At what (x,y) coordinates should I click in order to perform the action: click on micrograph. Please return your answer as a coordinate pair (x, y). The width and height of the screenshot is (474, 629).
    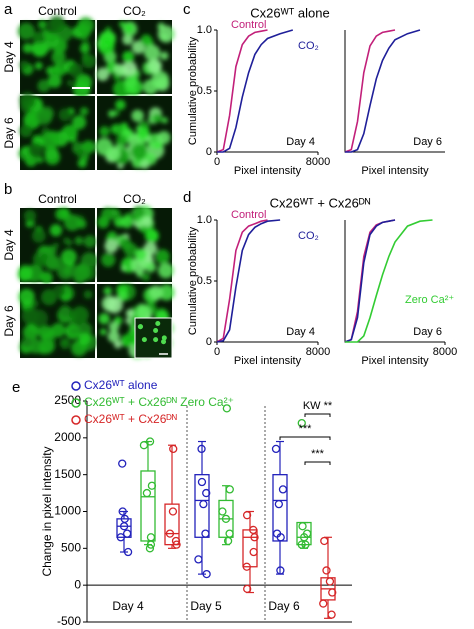
    Looking at the image, I should click on (57, 245).